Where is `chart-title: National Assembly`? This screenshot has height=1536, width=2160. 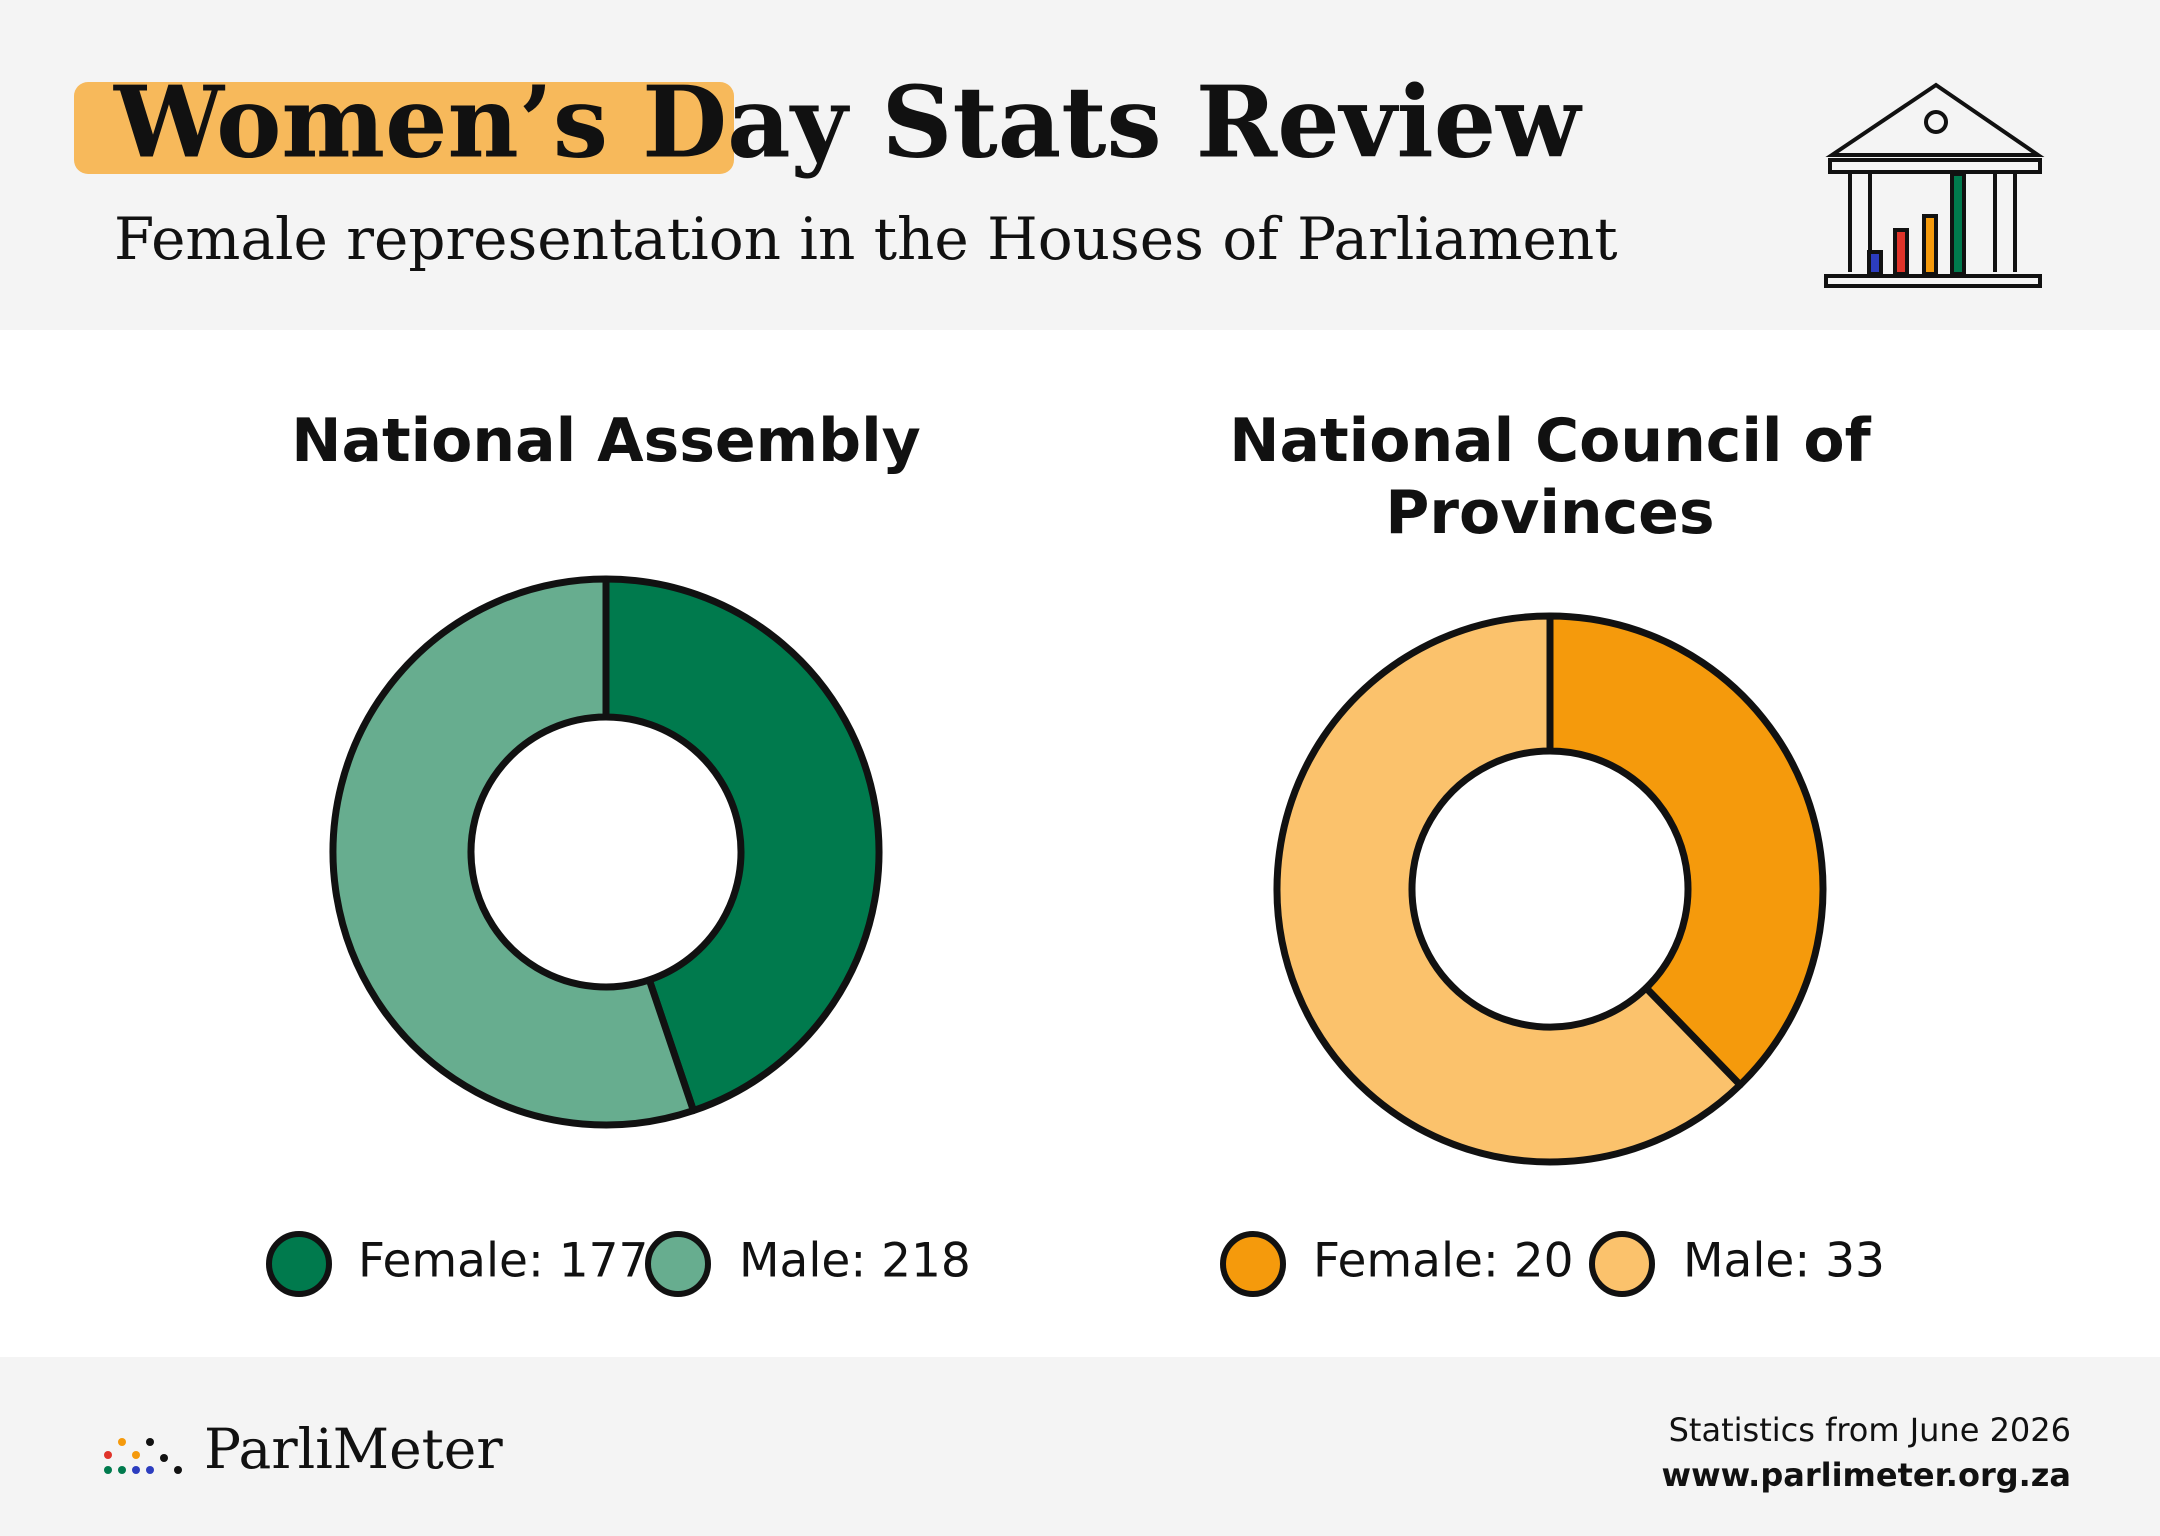 chart-title: National Assembly is located at coordinates (606, 441).